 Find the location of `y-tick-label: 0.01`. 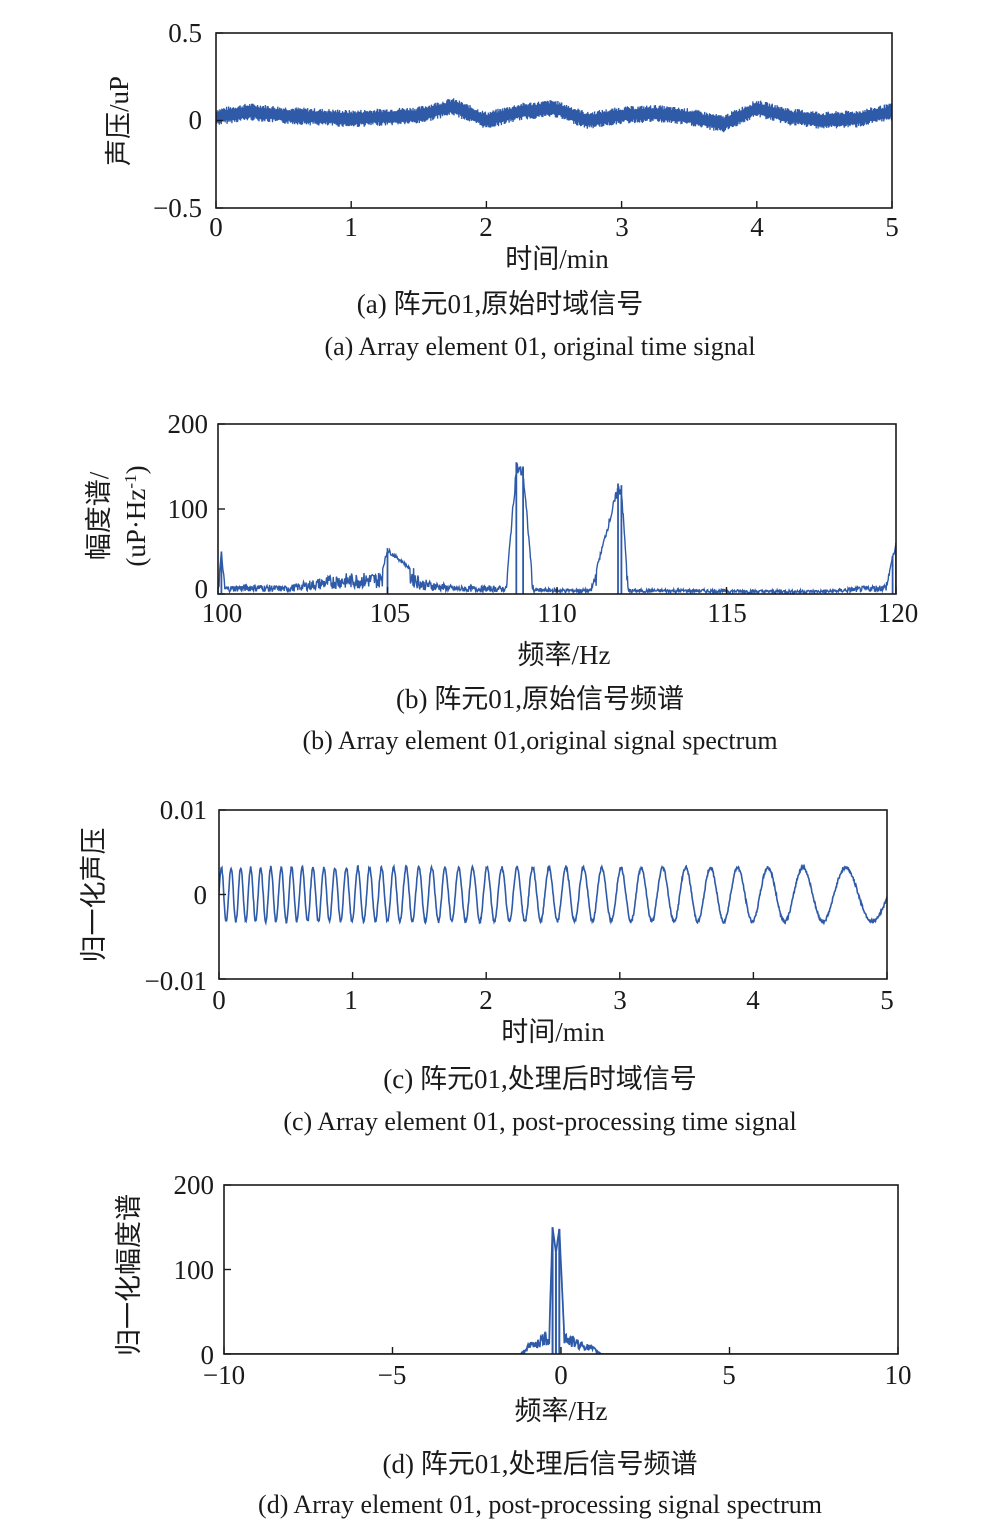

y-tick-label: 0.01 is located at coordinates (183, 810).